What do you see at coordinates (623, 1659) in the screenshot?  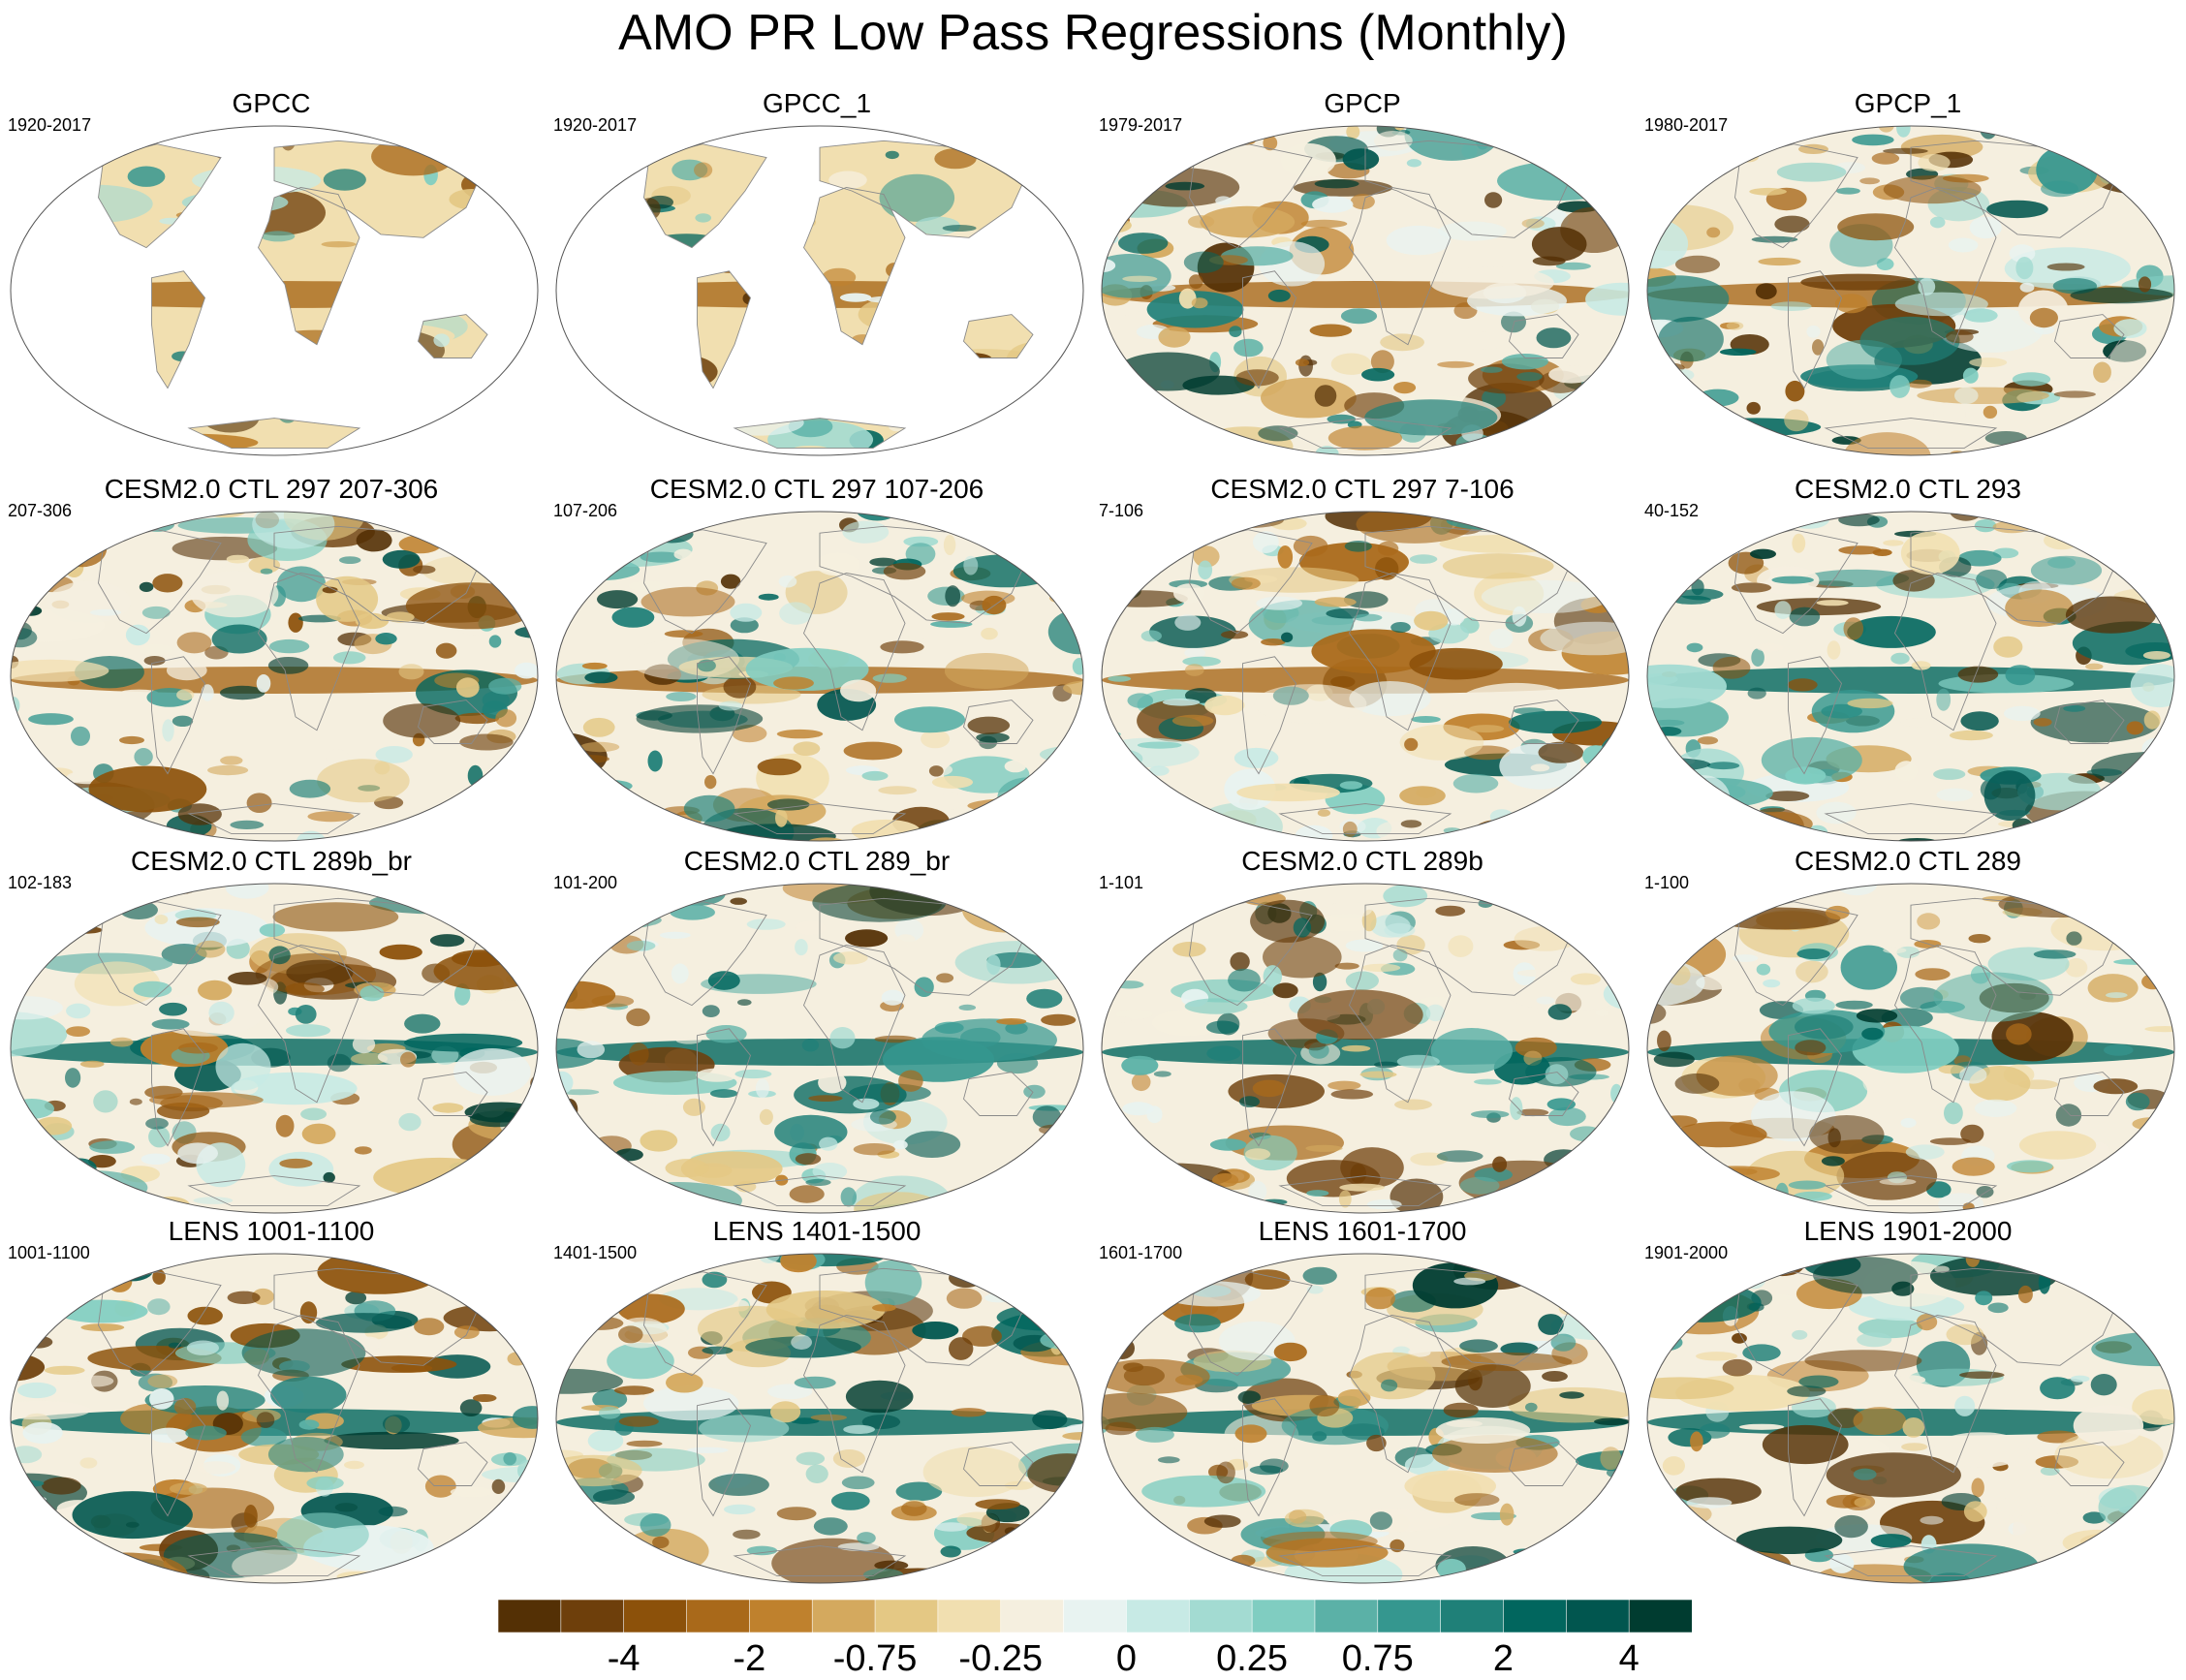 I see `colorbar-tick-label: -4` at bounding box center [623, 1659].